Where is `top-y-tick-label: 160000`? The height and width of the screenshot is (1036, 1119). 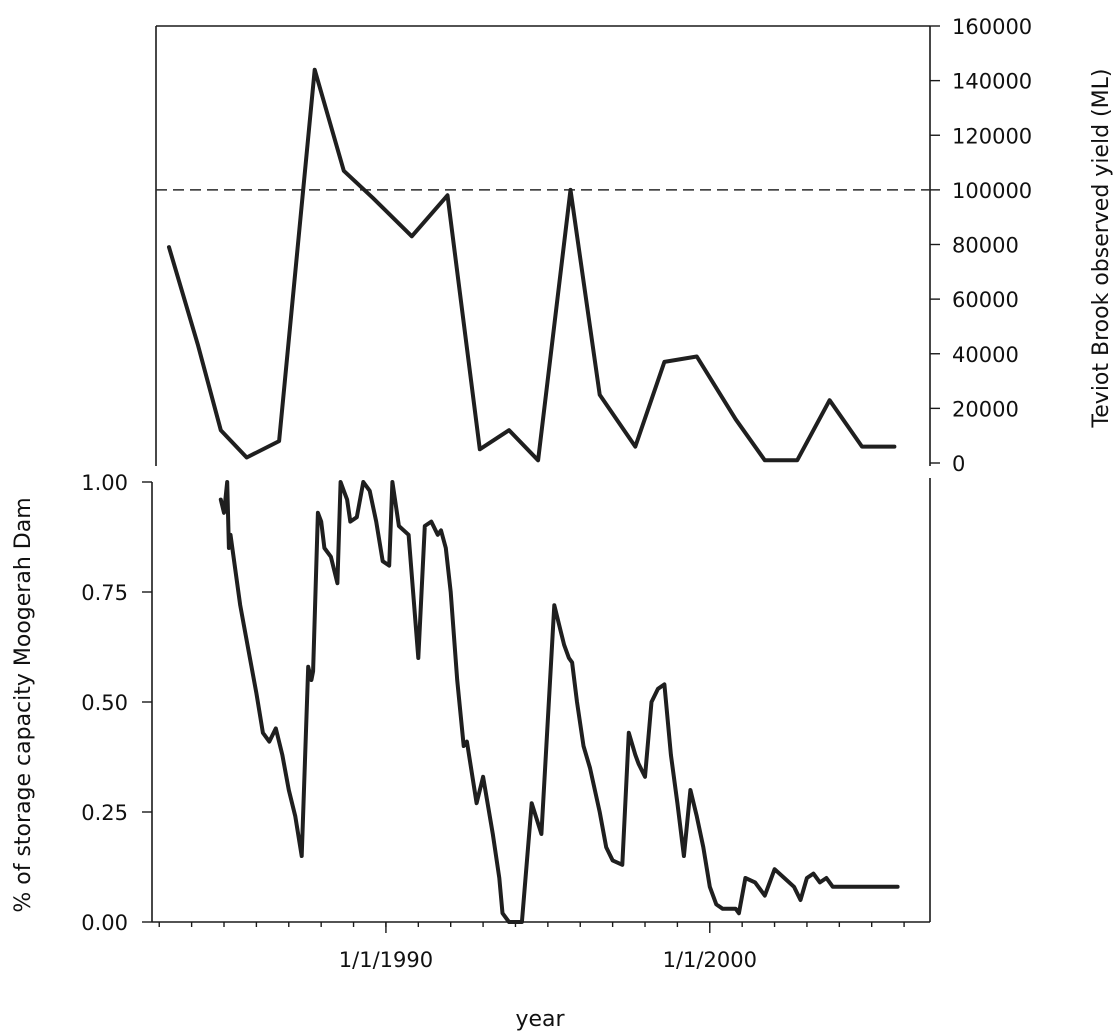 top-y-tick-label: 160000 is located at coordinates (992, 27).